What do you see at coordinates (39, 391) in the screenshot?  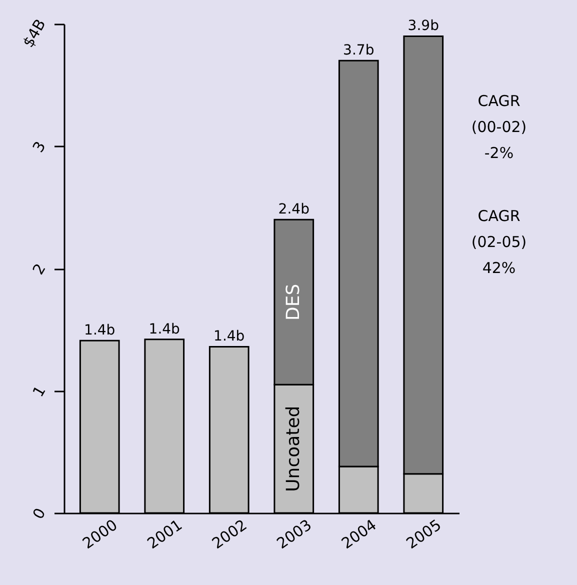 I see `y-tick-label: 1` at bounding box center [39, 391].